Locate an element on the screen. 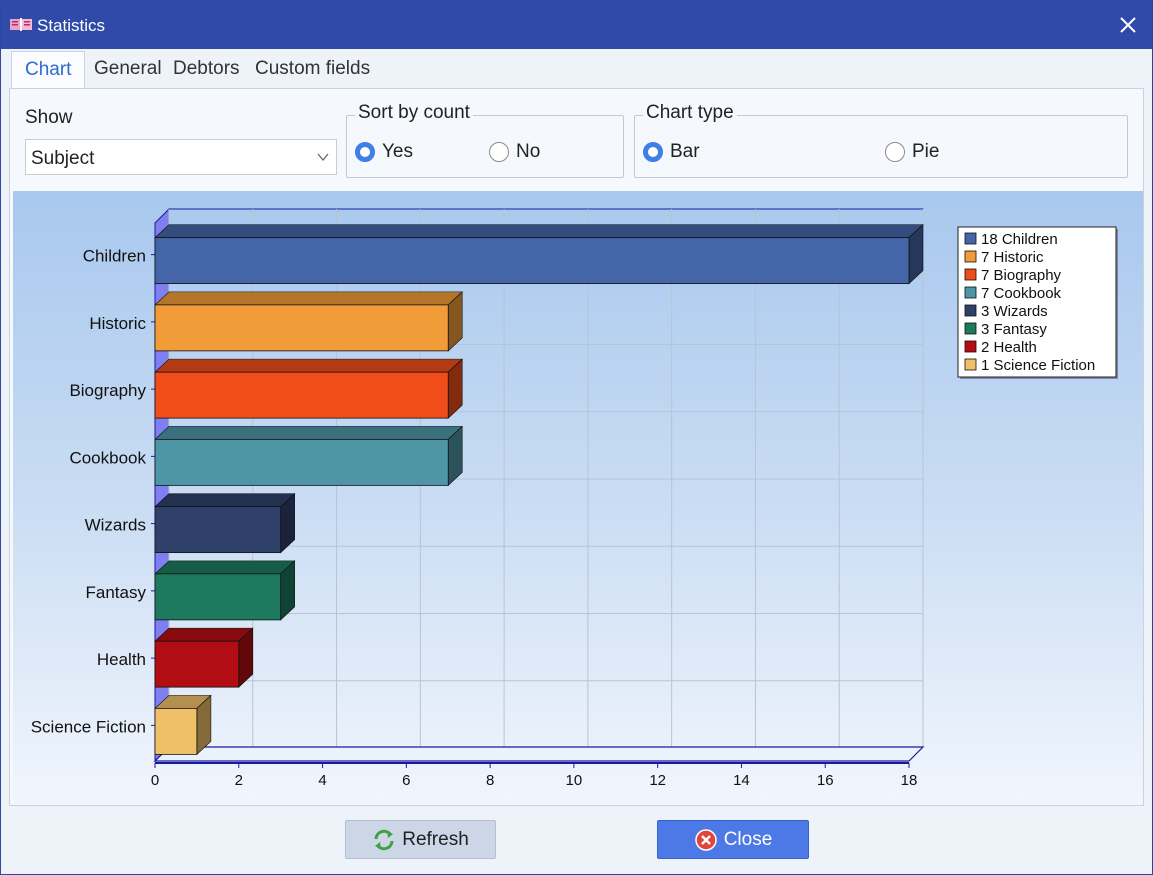  chart-type-pie-label: Pie is located at coordinates (926, 151).